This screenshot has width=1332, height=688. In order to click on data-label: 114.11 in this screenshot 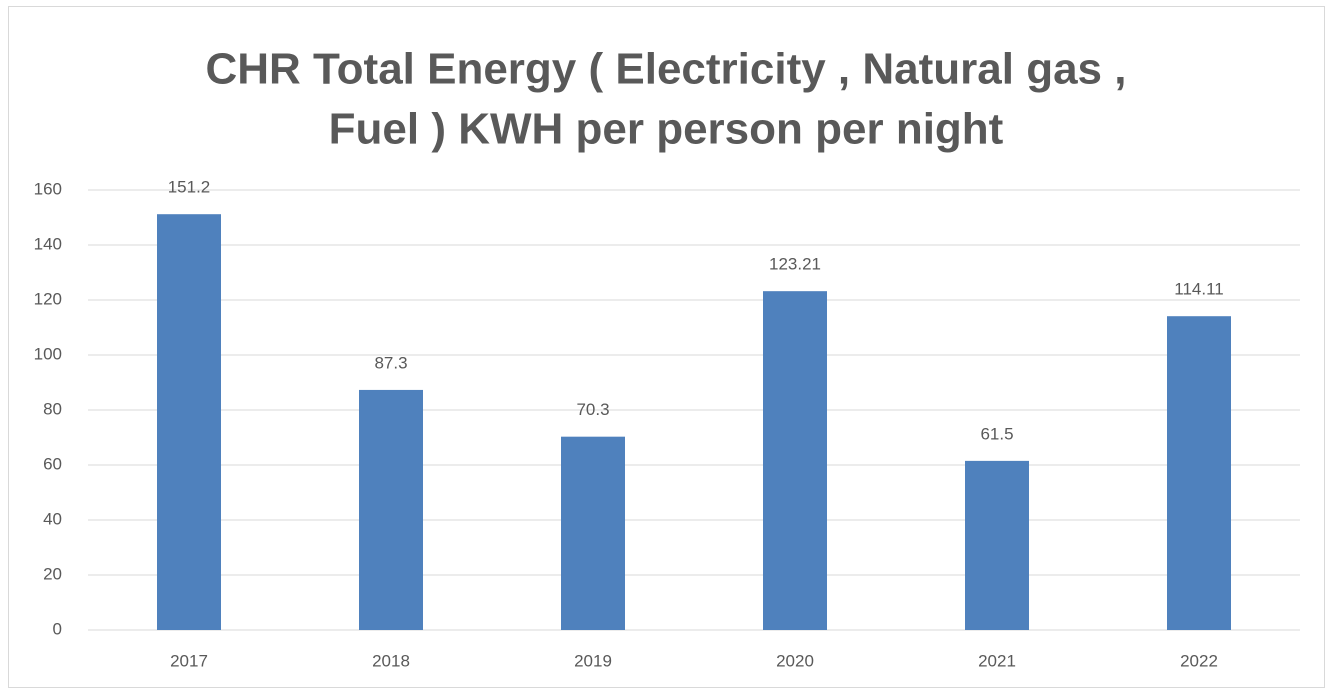, I will do `click(1198, 289)`.